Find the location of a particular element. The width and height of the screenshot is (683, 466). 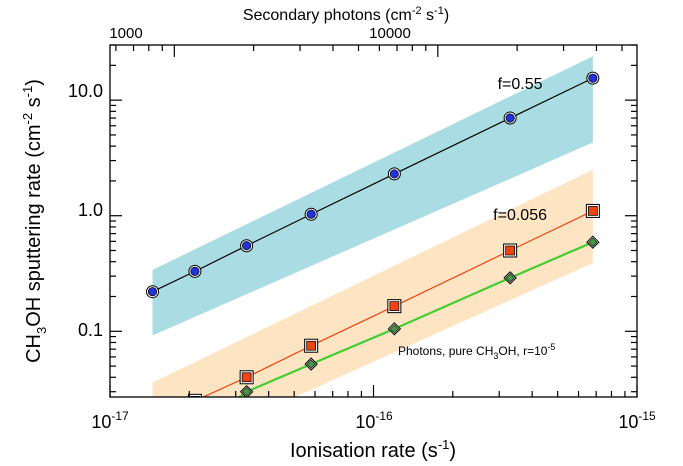

x-axis-title: Ionisation rate (s-1) is located at coordinates (373, 449).